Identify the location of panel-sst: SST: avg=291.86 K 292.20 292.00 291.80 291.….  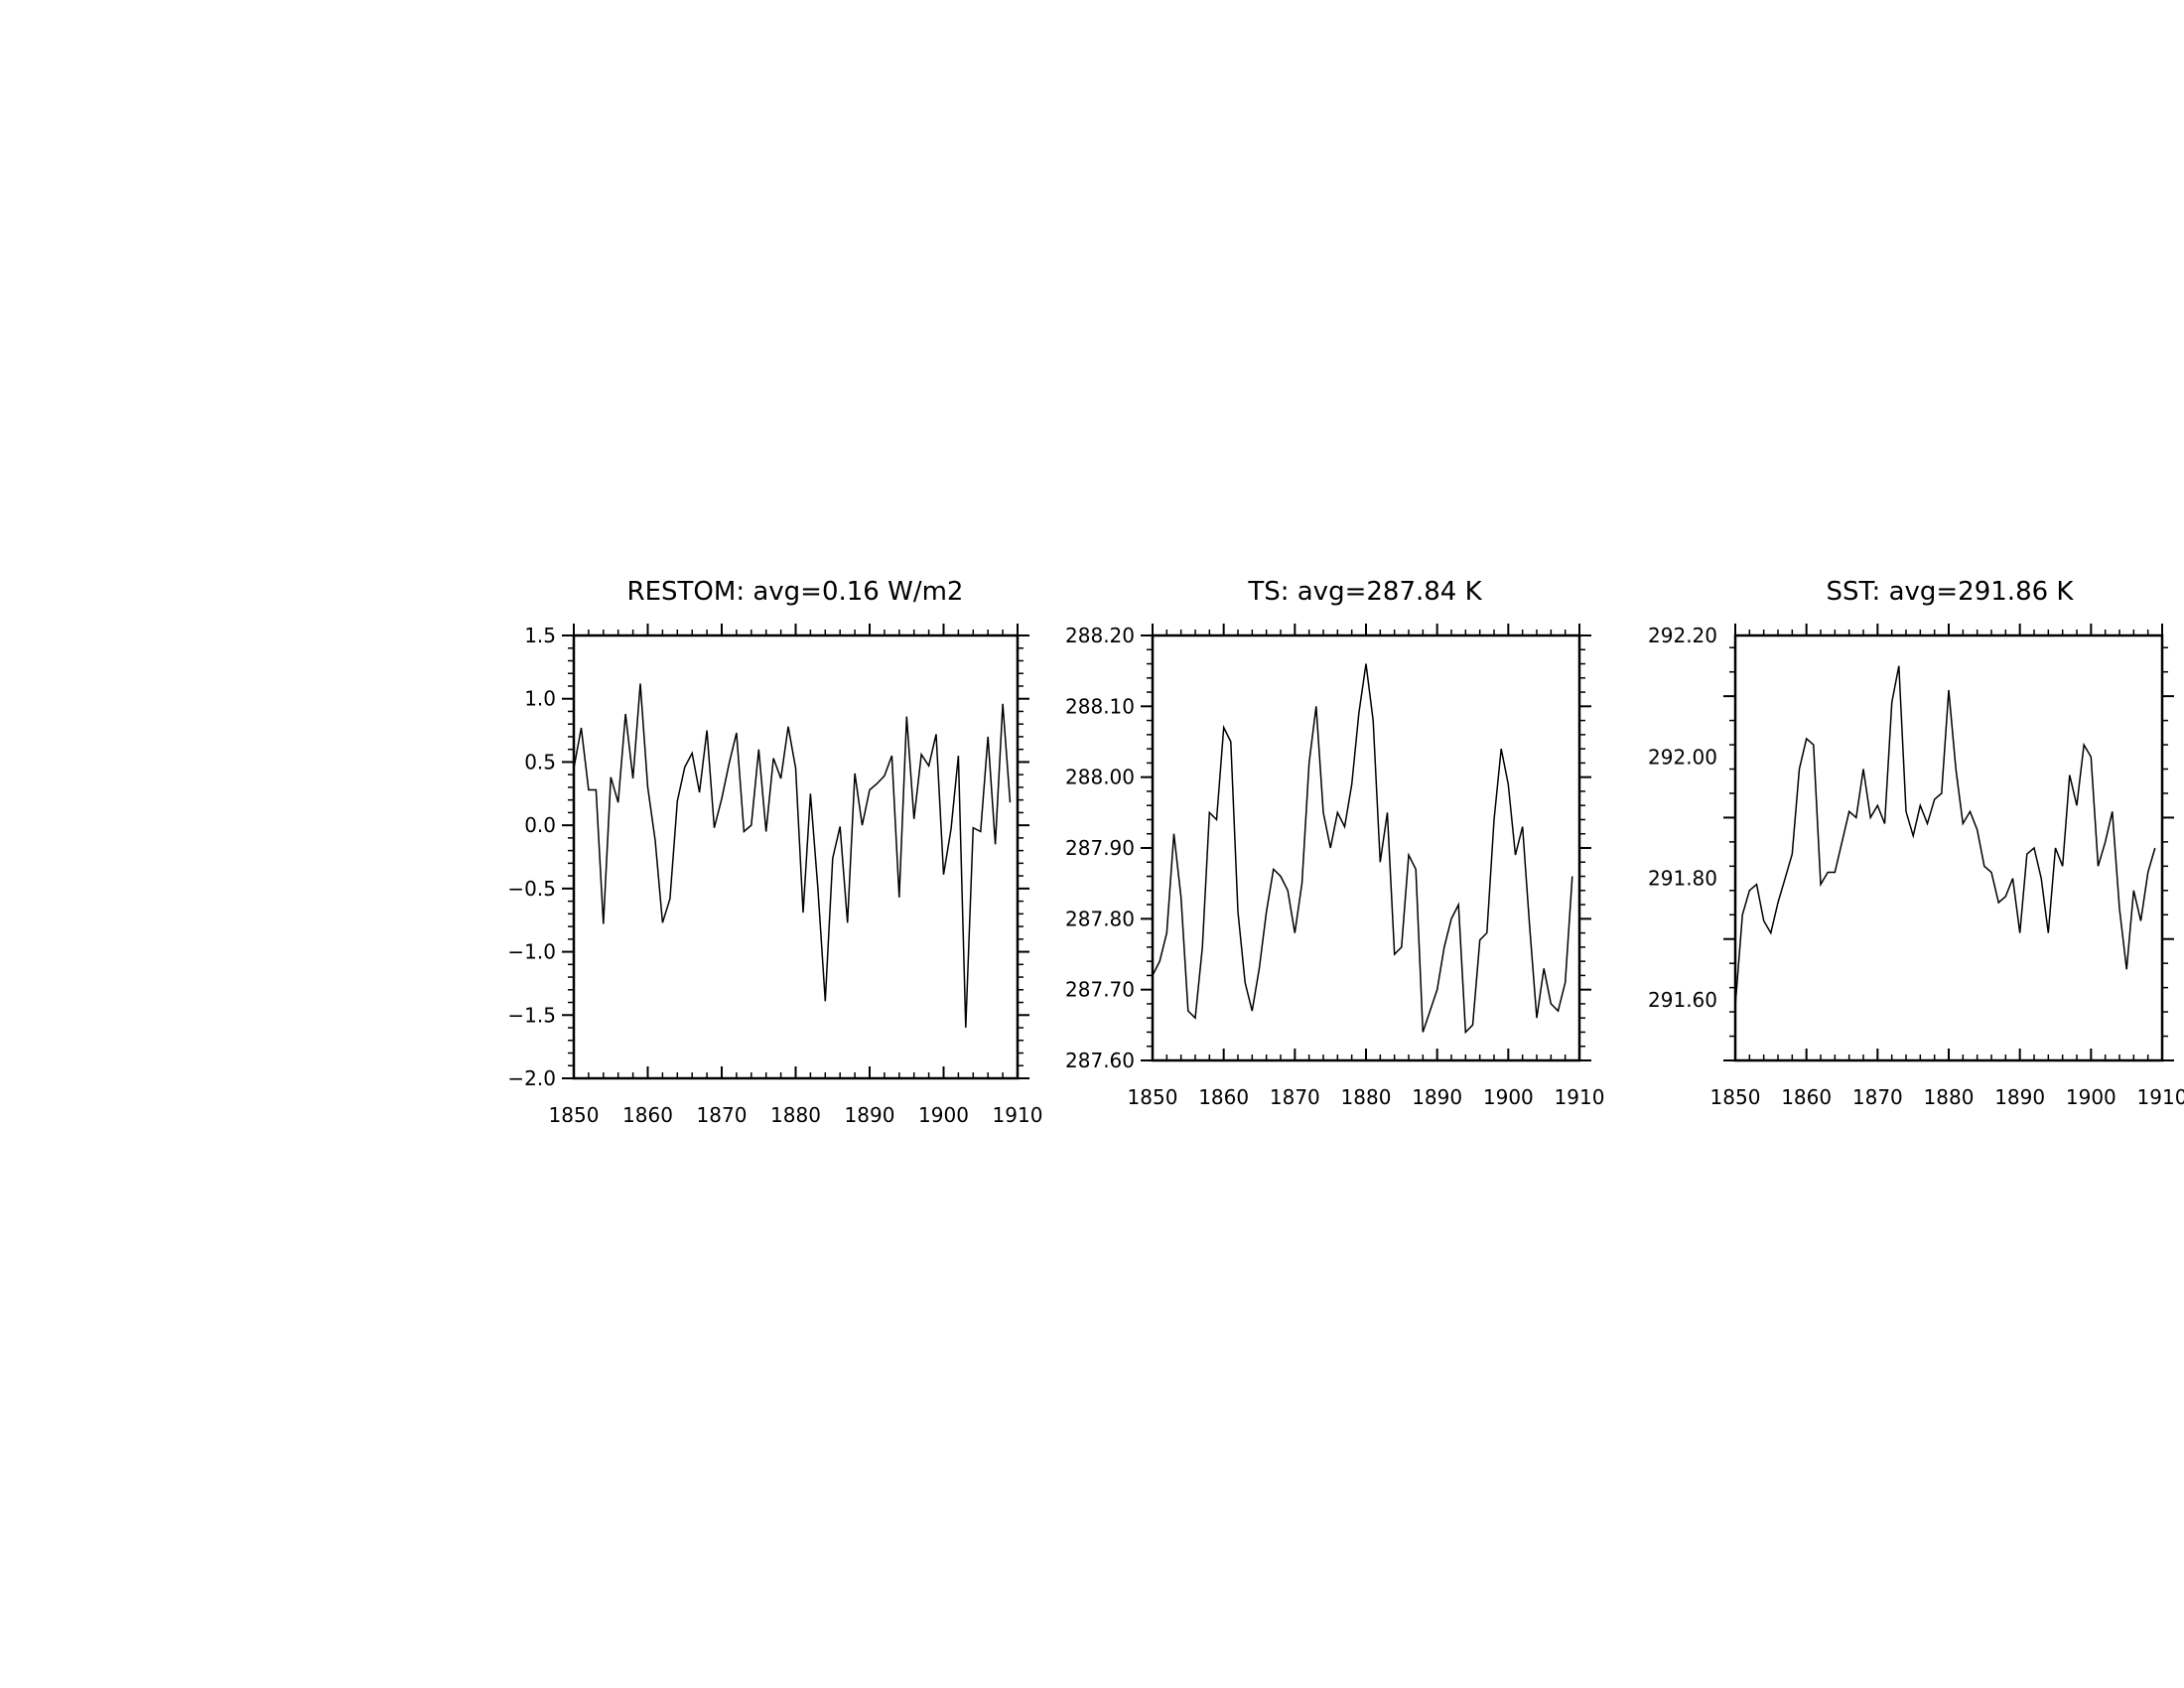
(1916, 843).